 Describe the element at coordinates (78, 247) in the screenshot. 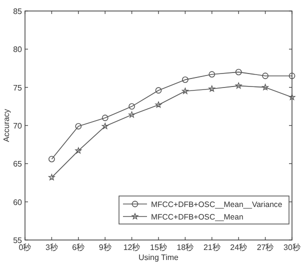

I see `x-tick-label: 6秒` at that location.